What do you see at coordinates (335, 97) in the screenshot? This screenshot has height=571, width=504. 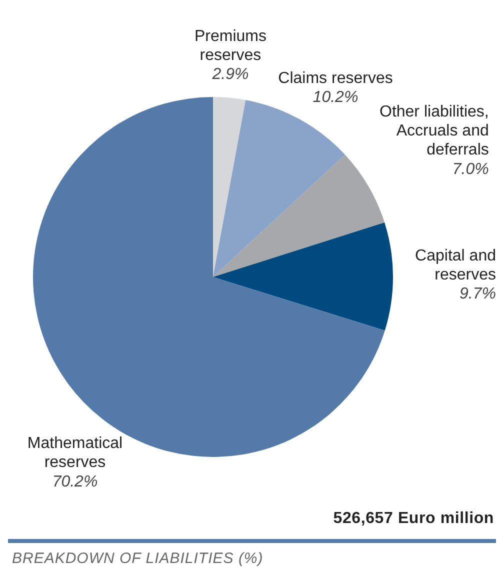 I see `data-label: 10.2%` at bounding box center [335, 97].